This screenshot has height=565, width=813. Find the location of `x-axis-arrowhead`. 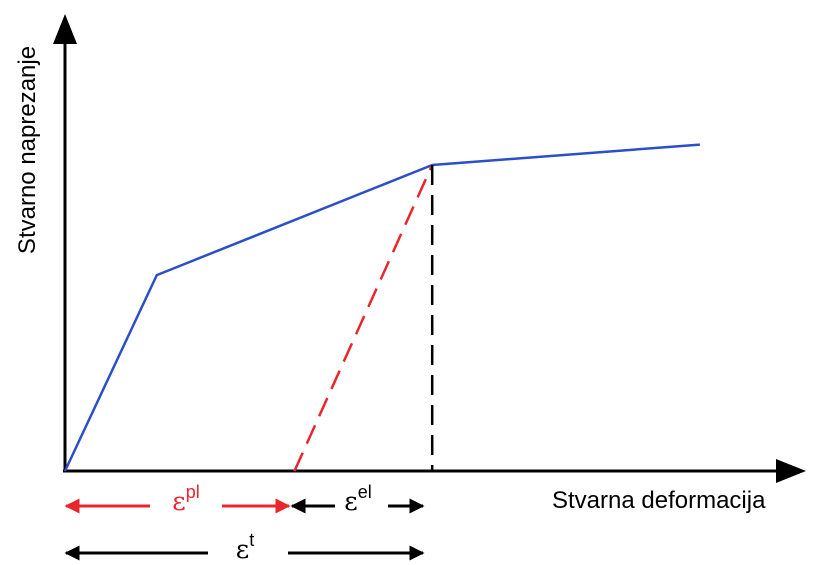

x-axis-arrowhead is located at coordinates (791, 471).